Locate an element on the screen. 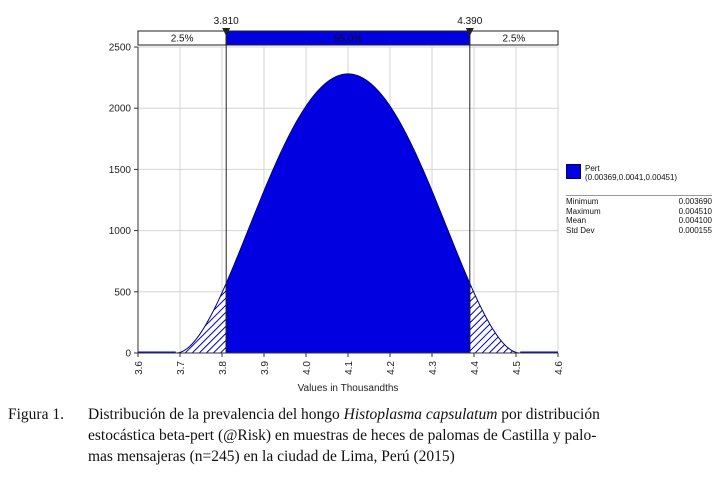  legend-series-params: (0.00369,0.0041,0.00451) is located at coordinates (631, 177).